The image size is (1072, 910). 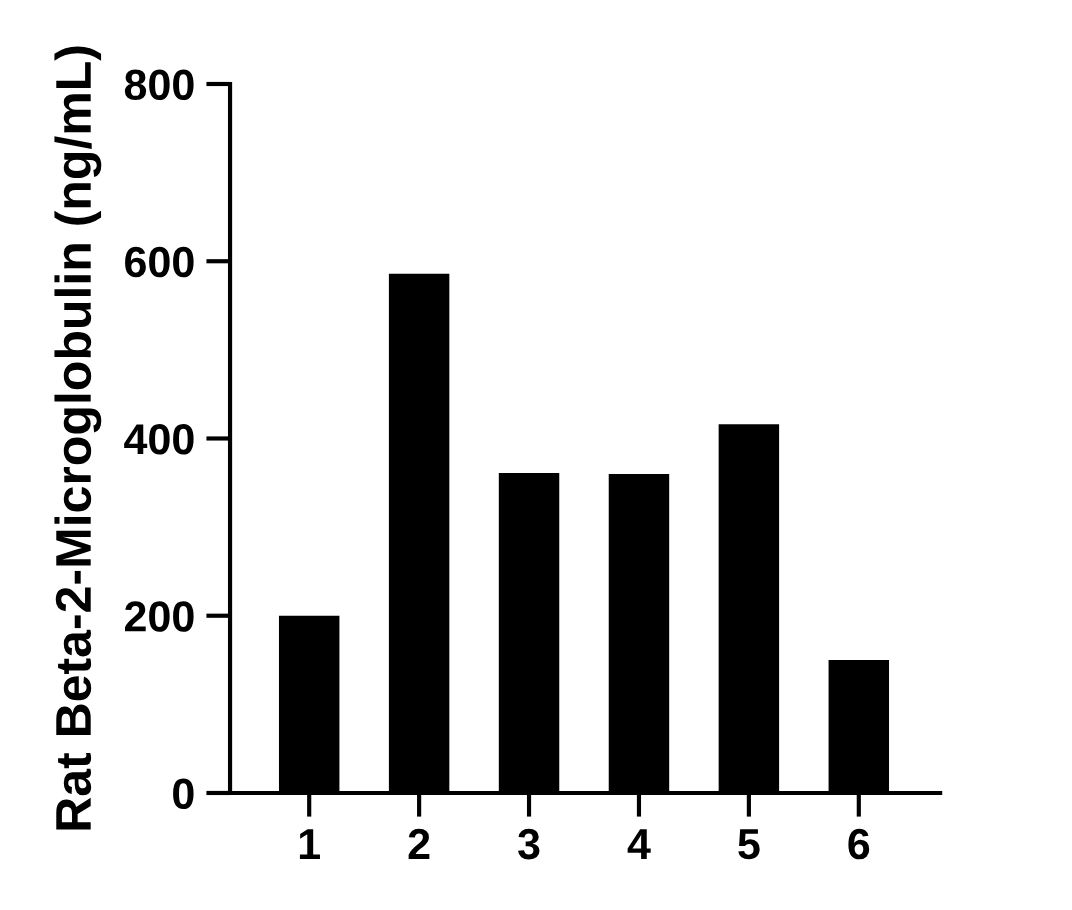 What do you see at coordinates (159, 439) in the screenshot?
I see `y-tick-label: 400` at bounding box center [159, 439].